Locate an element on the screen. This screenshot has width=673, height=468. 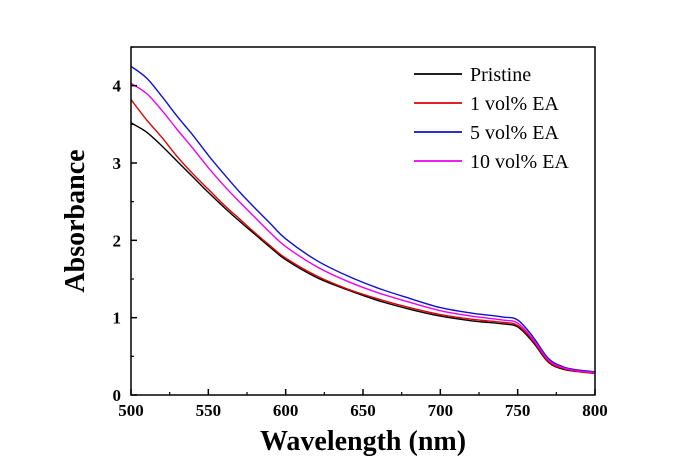
x-tick-label: 700 is located at coordinates (441, 410).